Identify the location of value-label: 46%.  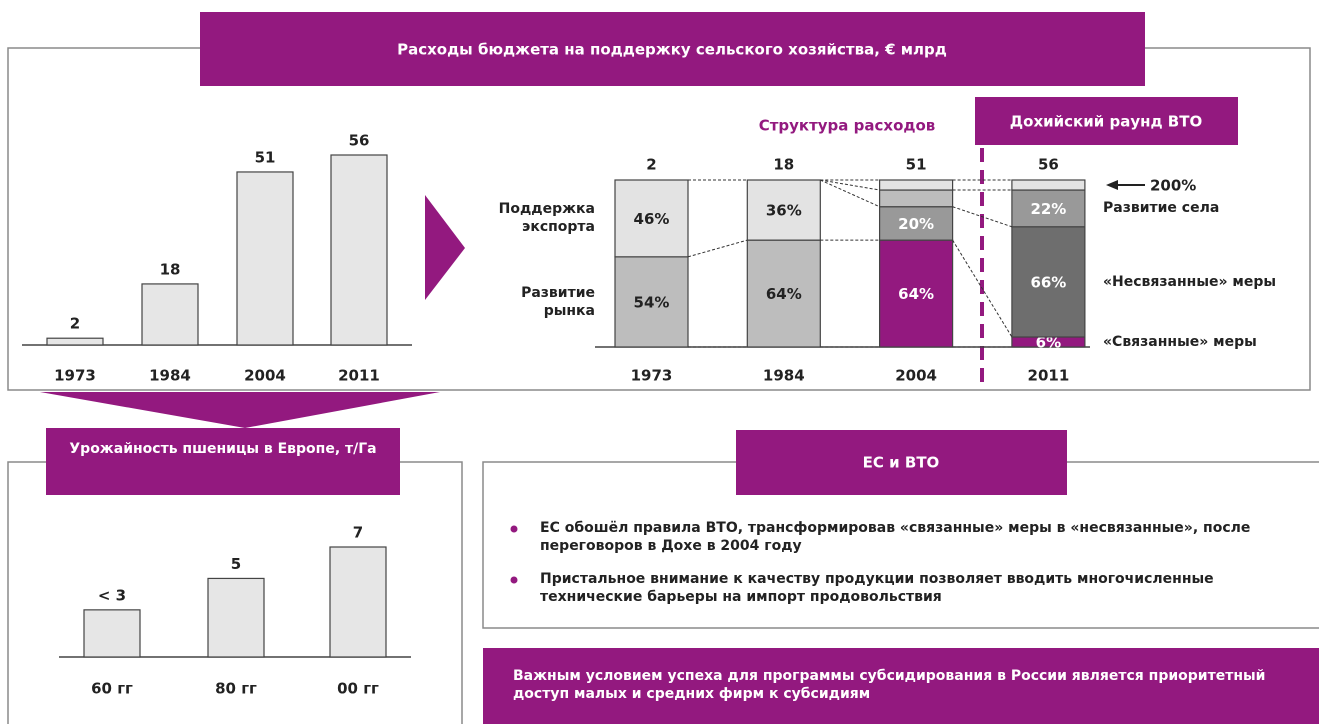
(652, 219).